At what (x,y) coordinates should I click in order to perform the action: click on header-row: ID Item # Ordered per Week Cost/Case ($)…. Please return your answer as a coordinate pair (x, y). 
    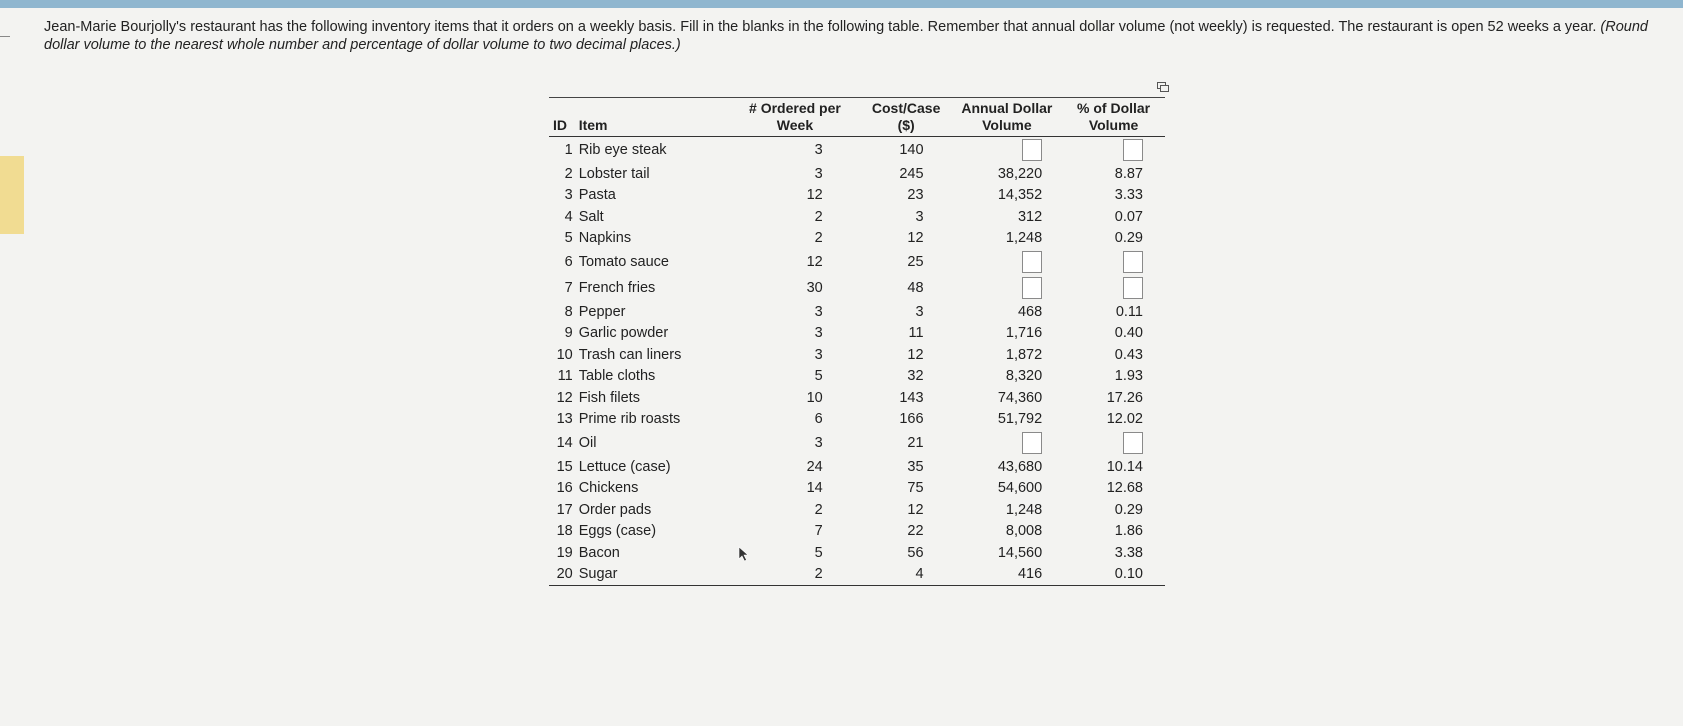
    Looking at the image, I should click on (857, 117).